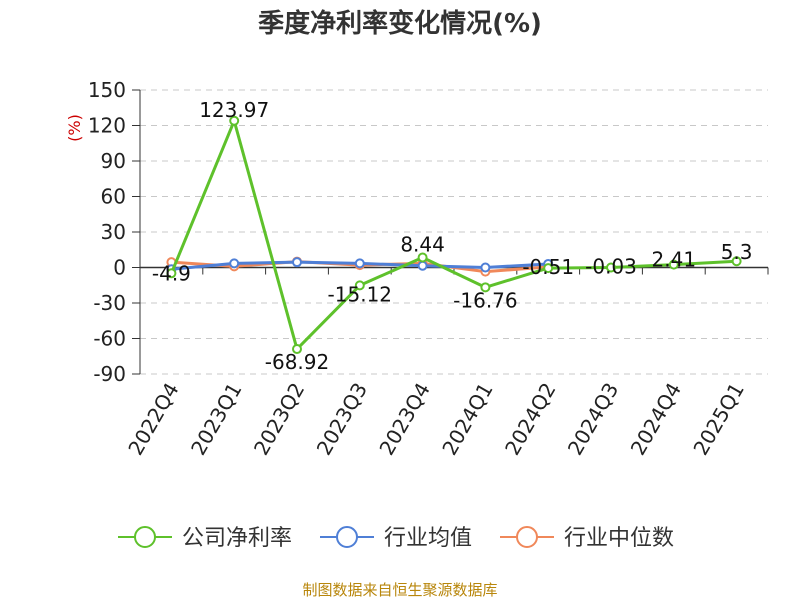 This screenshot has height=600, width=800. What do you see at coordinates (113, 197) in the screenshot?
I see `y-tick-label: 60` at bounding box center [113, 197].